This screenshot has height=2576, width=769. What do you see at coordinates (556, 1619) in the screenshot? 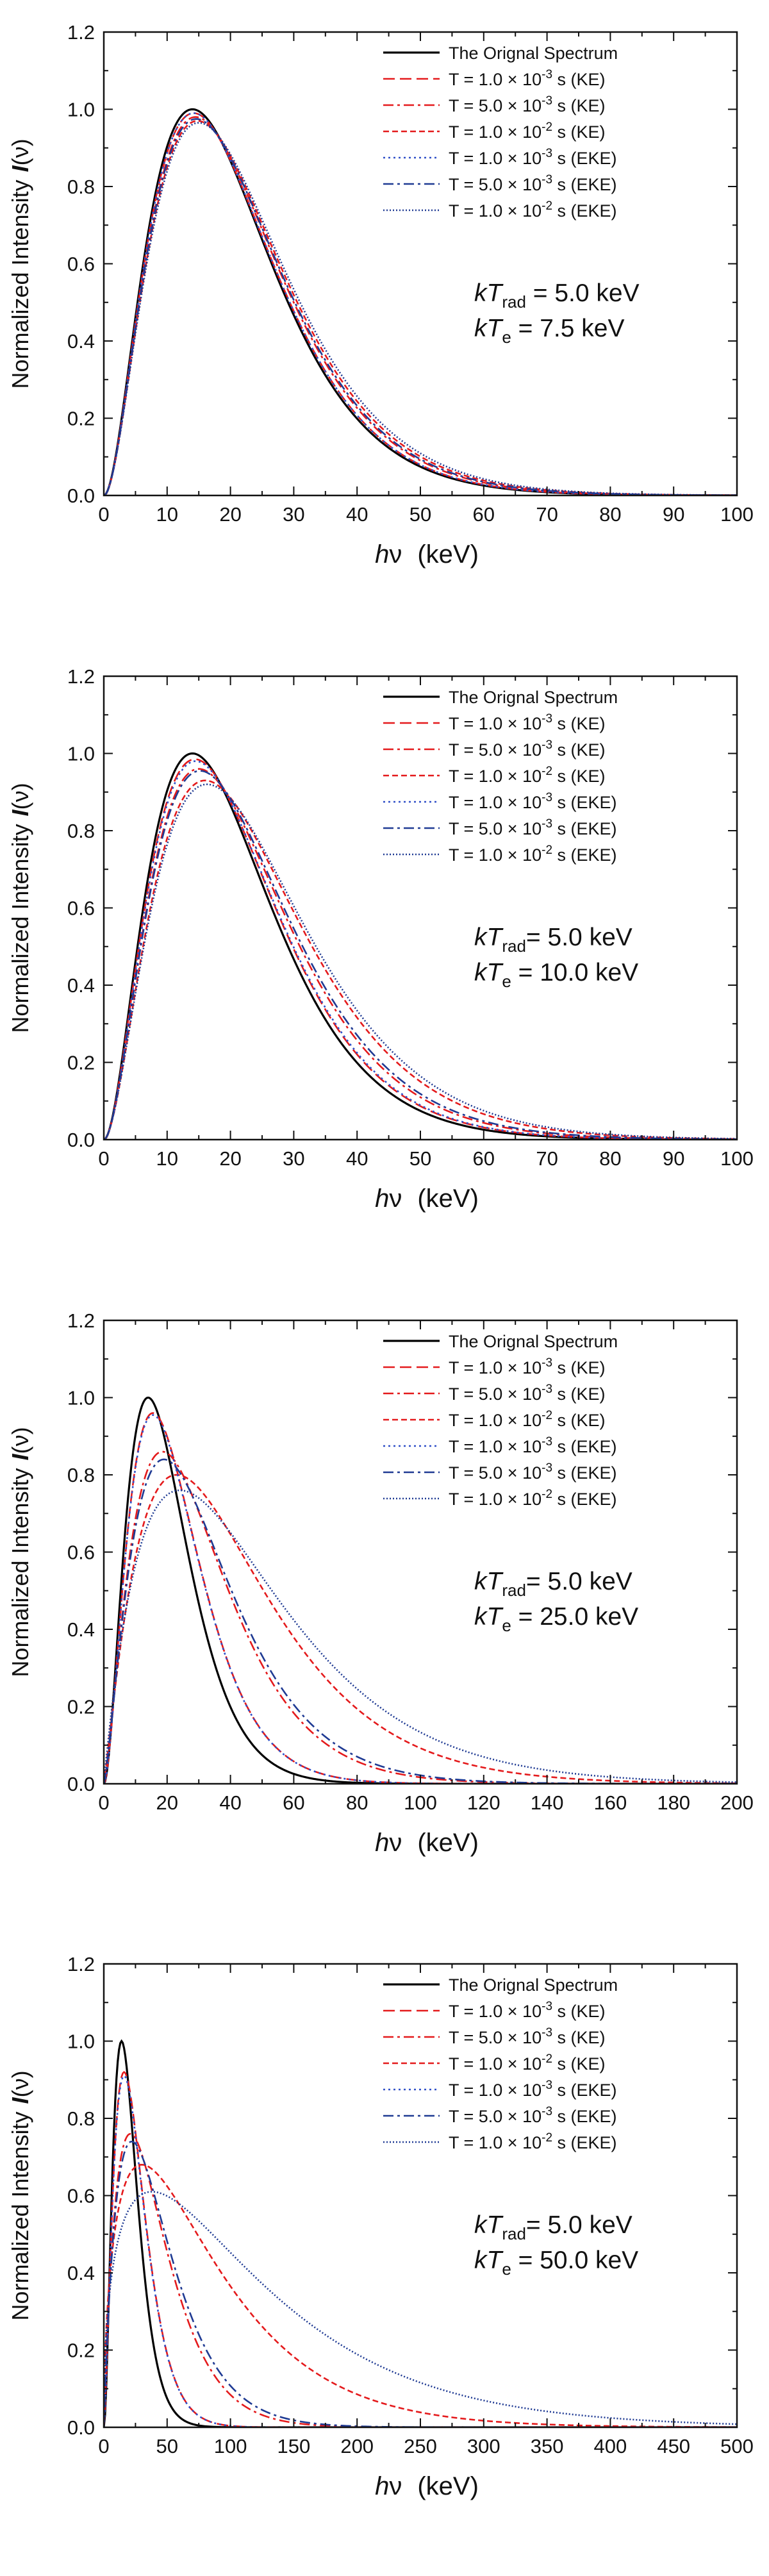
I see `annotation-line-2: kTe = 25.0 keV` at bounding box center [556, 1619].